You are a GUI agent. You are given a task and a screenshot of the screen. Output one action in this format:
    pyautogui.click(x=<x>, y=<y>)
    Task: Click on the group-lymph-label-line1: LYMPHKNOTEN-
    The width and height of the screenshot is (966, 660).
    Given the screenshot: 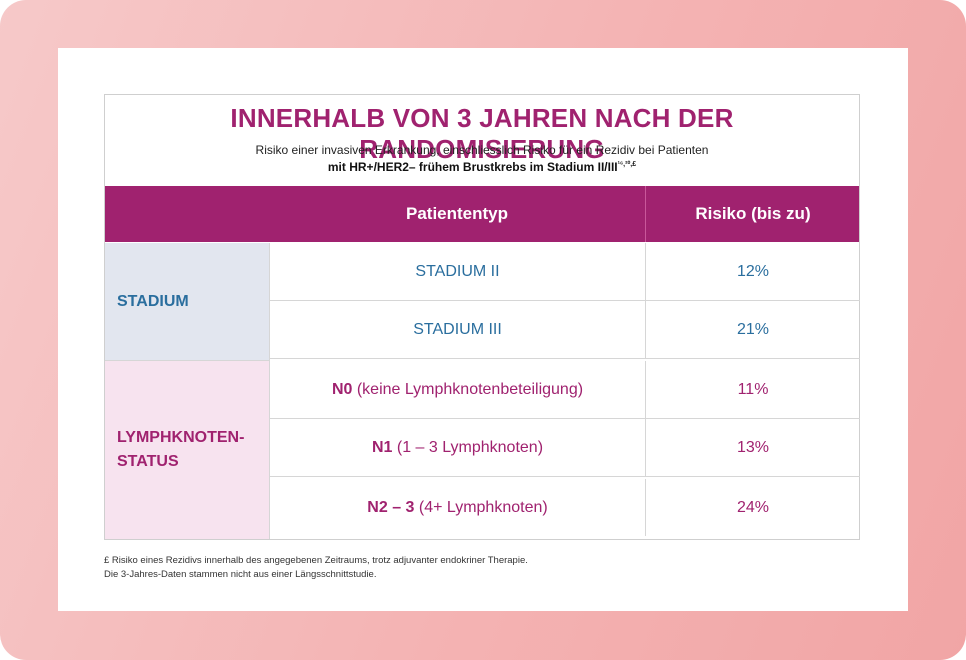 What is the action you would take?
    pyautogui.click(x=181, y=437)
    